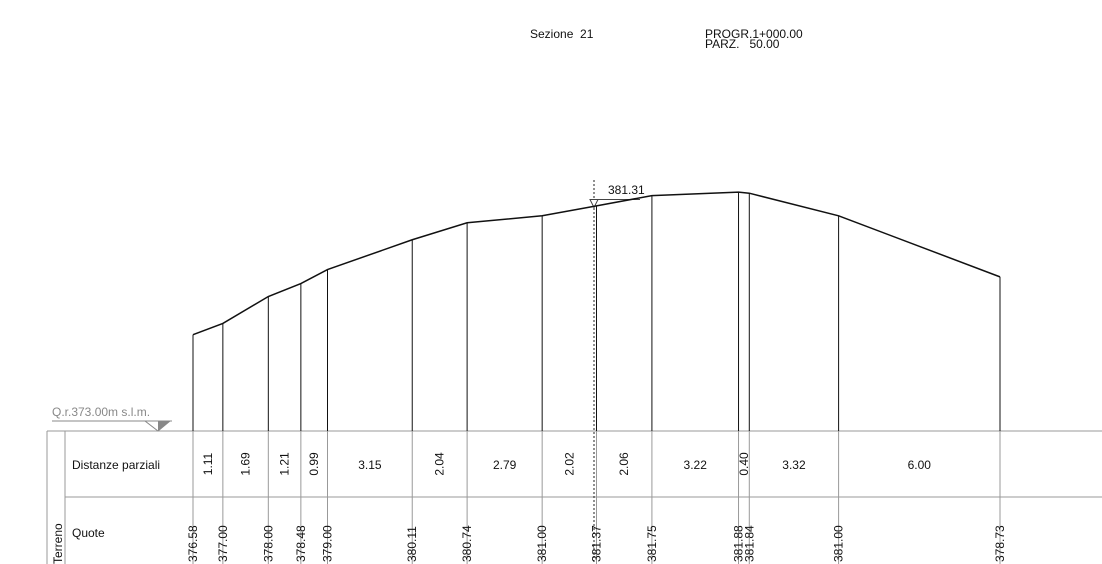 This screenshot has width=1102, height=564. I want to click on distance-label: 1.69, so click(246, 464).